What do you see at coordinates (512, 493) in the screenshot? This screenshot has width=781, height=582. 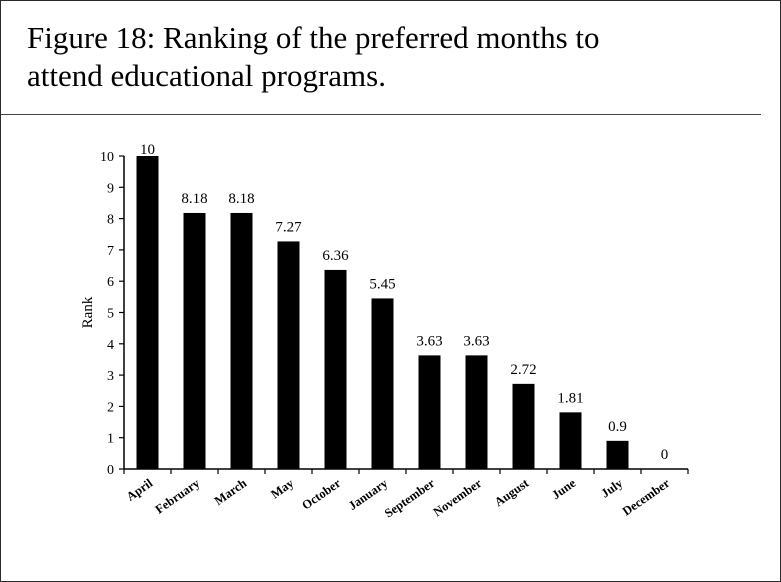 I see `category-label-august: August` at bounding box center [512, 493].